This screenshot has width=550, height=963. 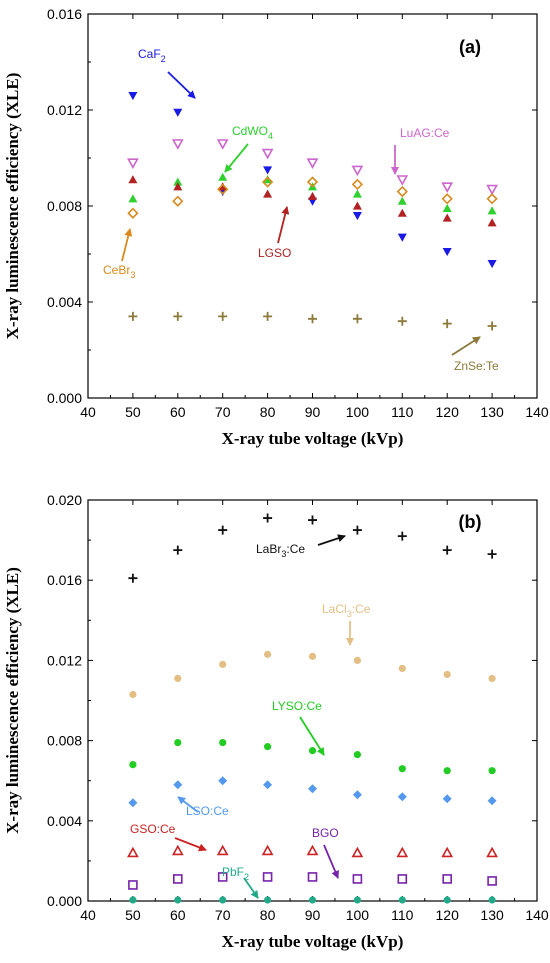 I want to click on series-gso-ce, so click(x=312, y=851).